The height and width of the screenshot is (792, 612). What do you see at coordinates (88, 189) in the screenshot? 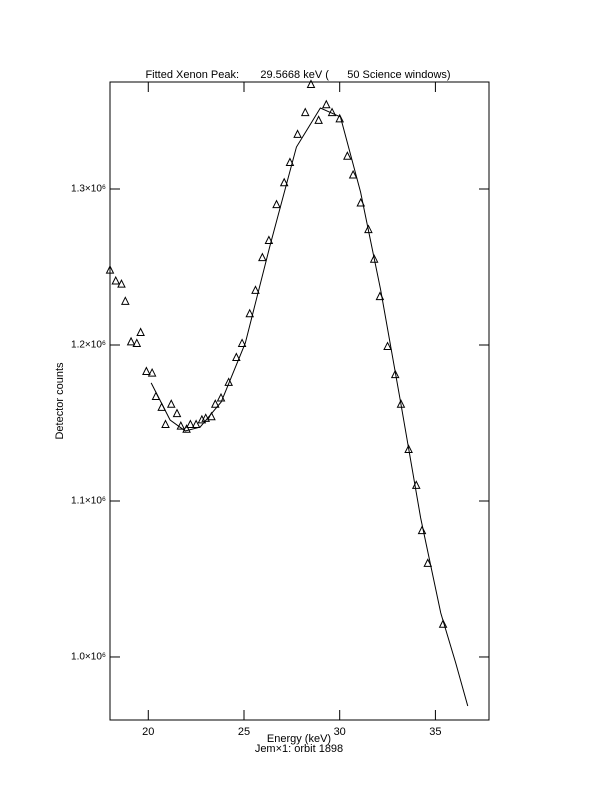
I see `y-tick-label: 1.3×10⁶` at bounding box center [88, 189].